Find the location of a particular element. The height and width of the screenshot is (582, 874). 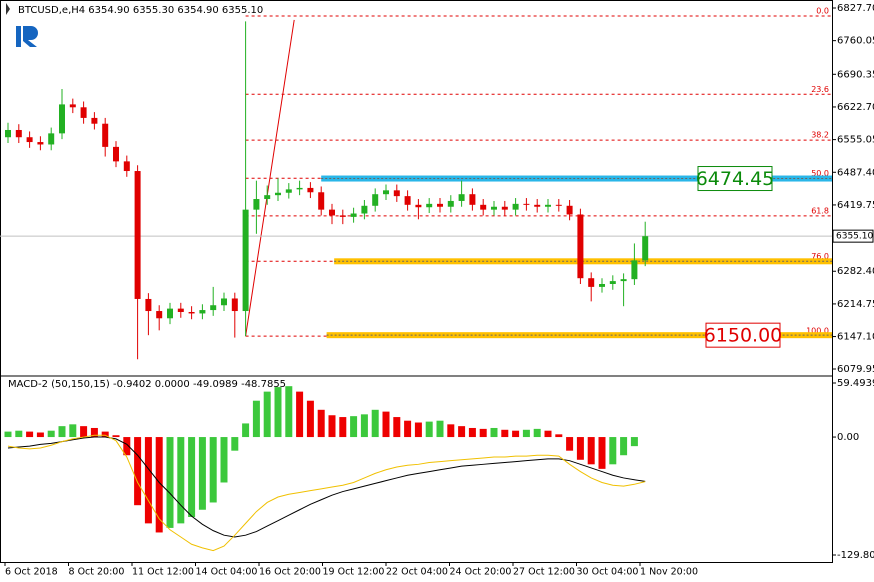

fib-label: 100.0 is located at coordinates (817, 331).